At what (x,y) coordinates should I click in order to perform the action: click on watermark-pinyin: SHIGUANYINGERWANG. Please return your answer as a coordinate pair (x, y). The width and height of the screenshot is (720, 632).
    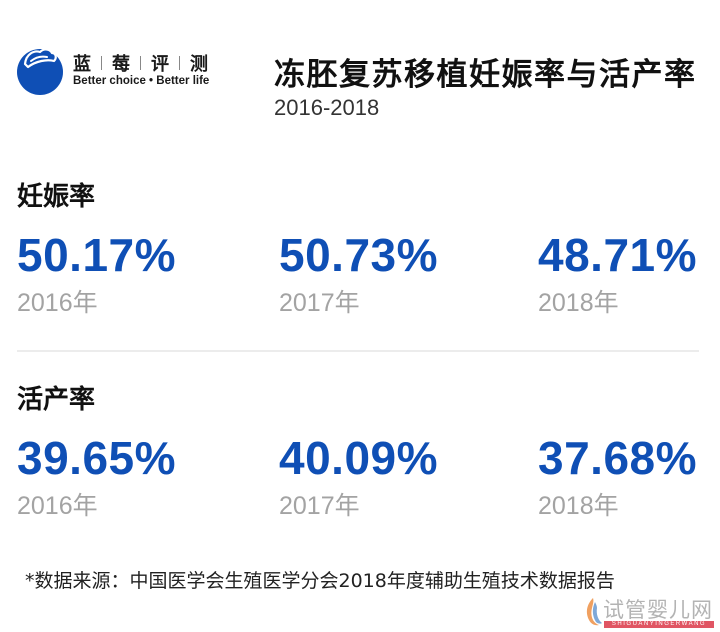
    Looking at the image, I should click on (659, 624).